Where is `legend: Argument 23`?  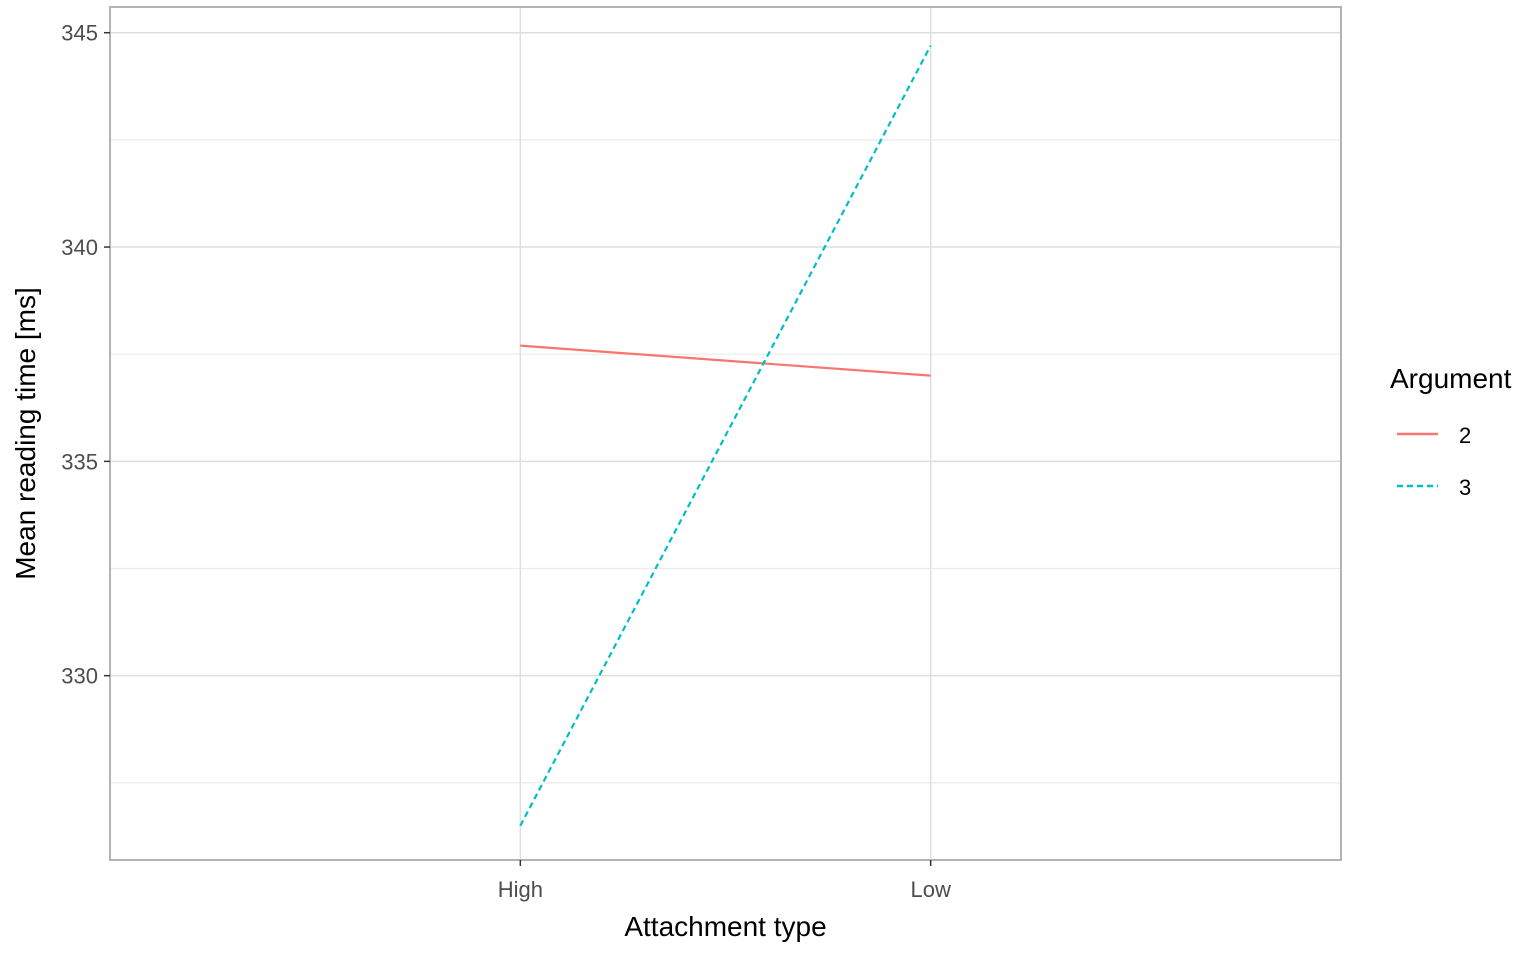
legend: Argument 23 is located at coordinates (1451, 431).